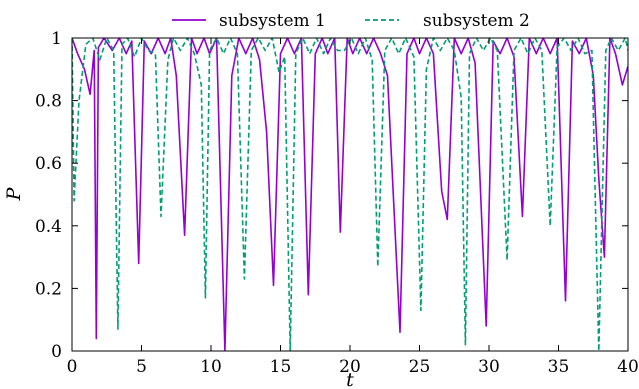  I want to click on y-tick-label: 0.6, so click(48, 164).